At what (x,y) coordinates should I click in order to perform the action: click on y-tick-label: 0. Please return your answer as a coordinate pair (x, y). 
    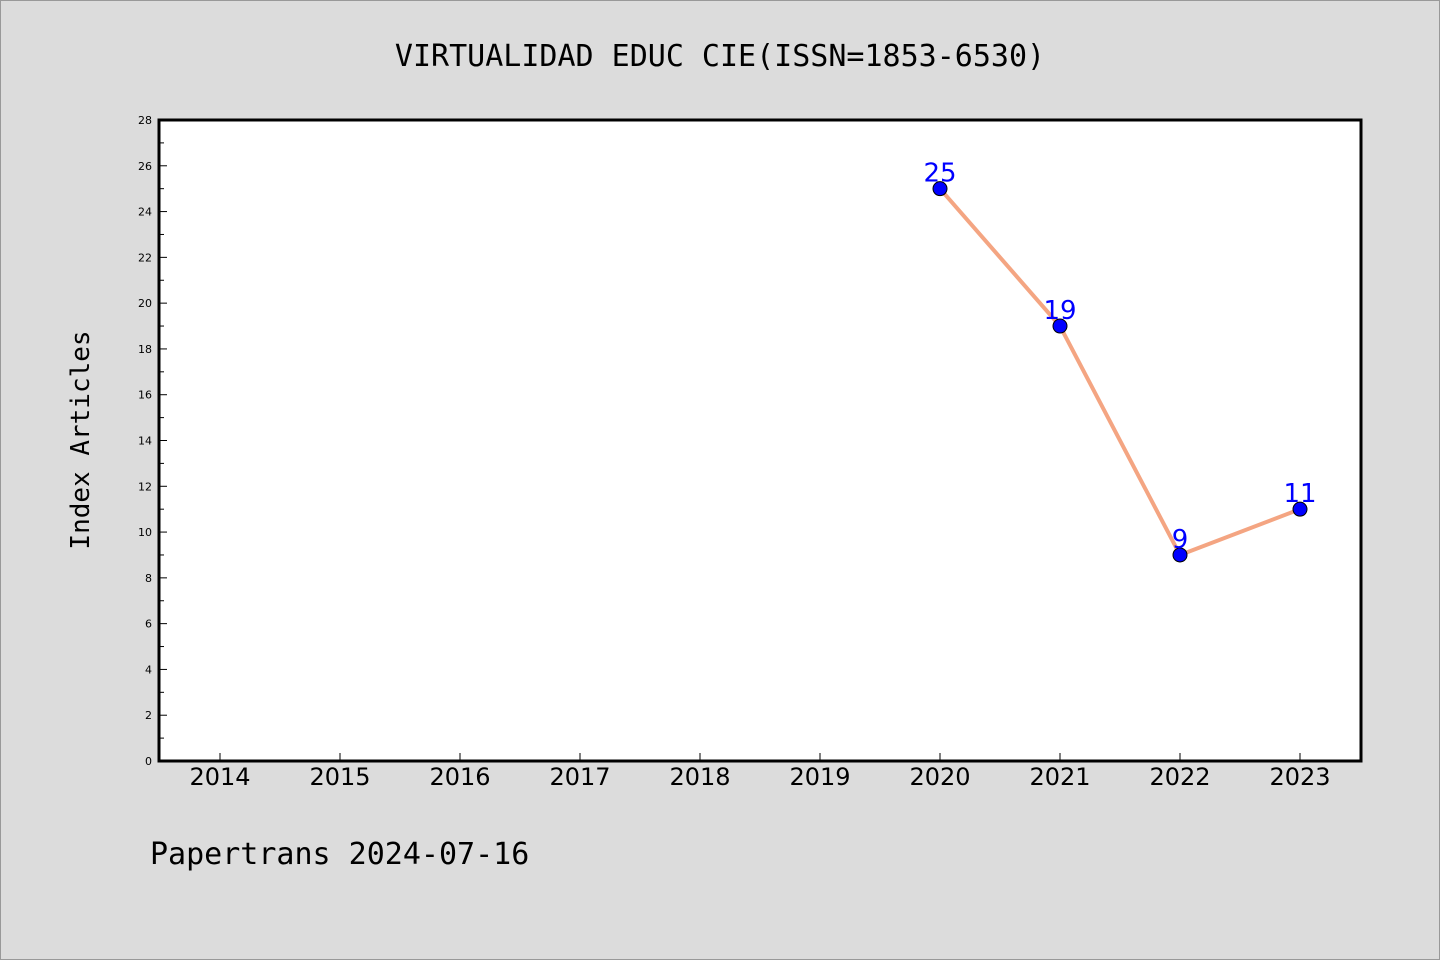
    Looking at the image, I should click on (148, 761).